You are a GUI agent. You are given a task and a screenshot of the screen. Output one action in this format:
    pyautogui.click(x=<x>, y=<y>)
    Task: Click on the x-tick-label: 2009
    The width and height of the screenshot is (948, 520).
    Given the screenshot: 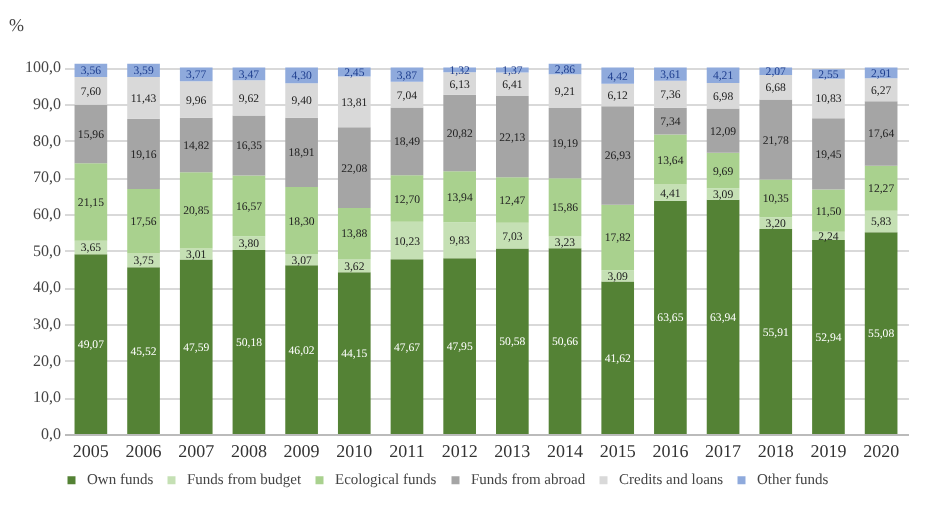 What is the action you would take?
    pyautogui.click(x=302, y=451)
    